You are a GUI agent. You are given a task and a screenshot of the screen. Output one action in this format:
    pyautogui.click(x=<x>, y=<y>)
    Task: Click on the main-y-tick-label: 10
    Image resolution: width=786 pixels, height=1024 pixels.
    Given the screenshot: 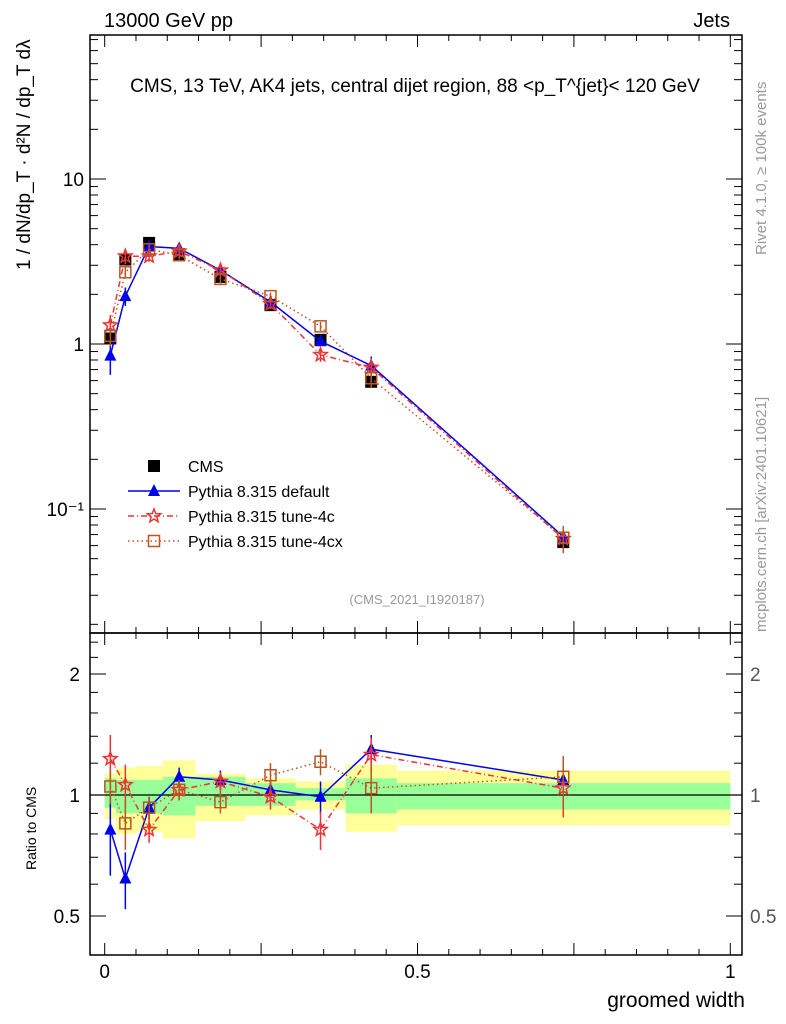 What is the action you would take?
    pyautogui.click(x=73, y=180)
    